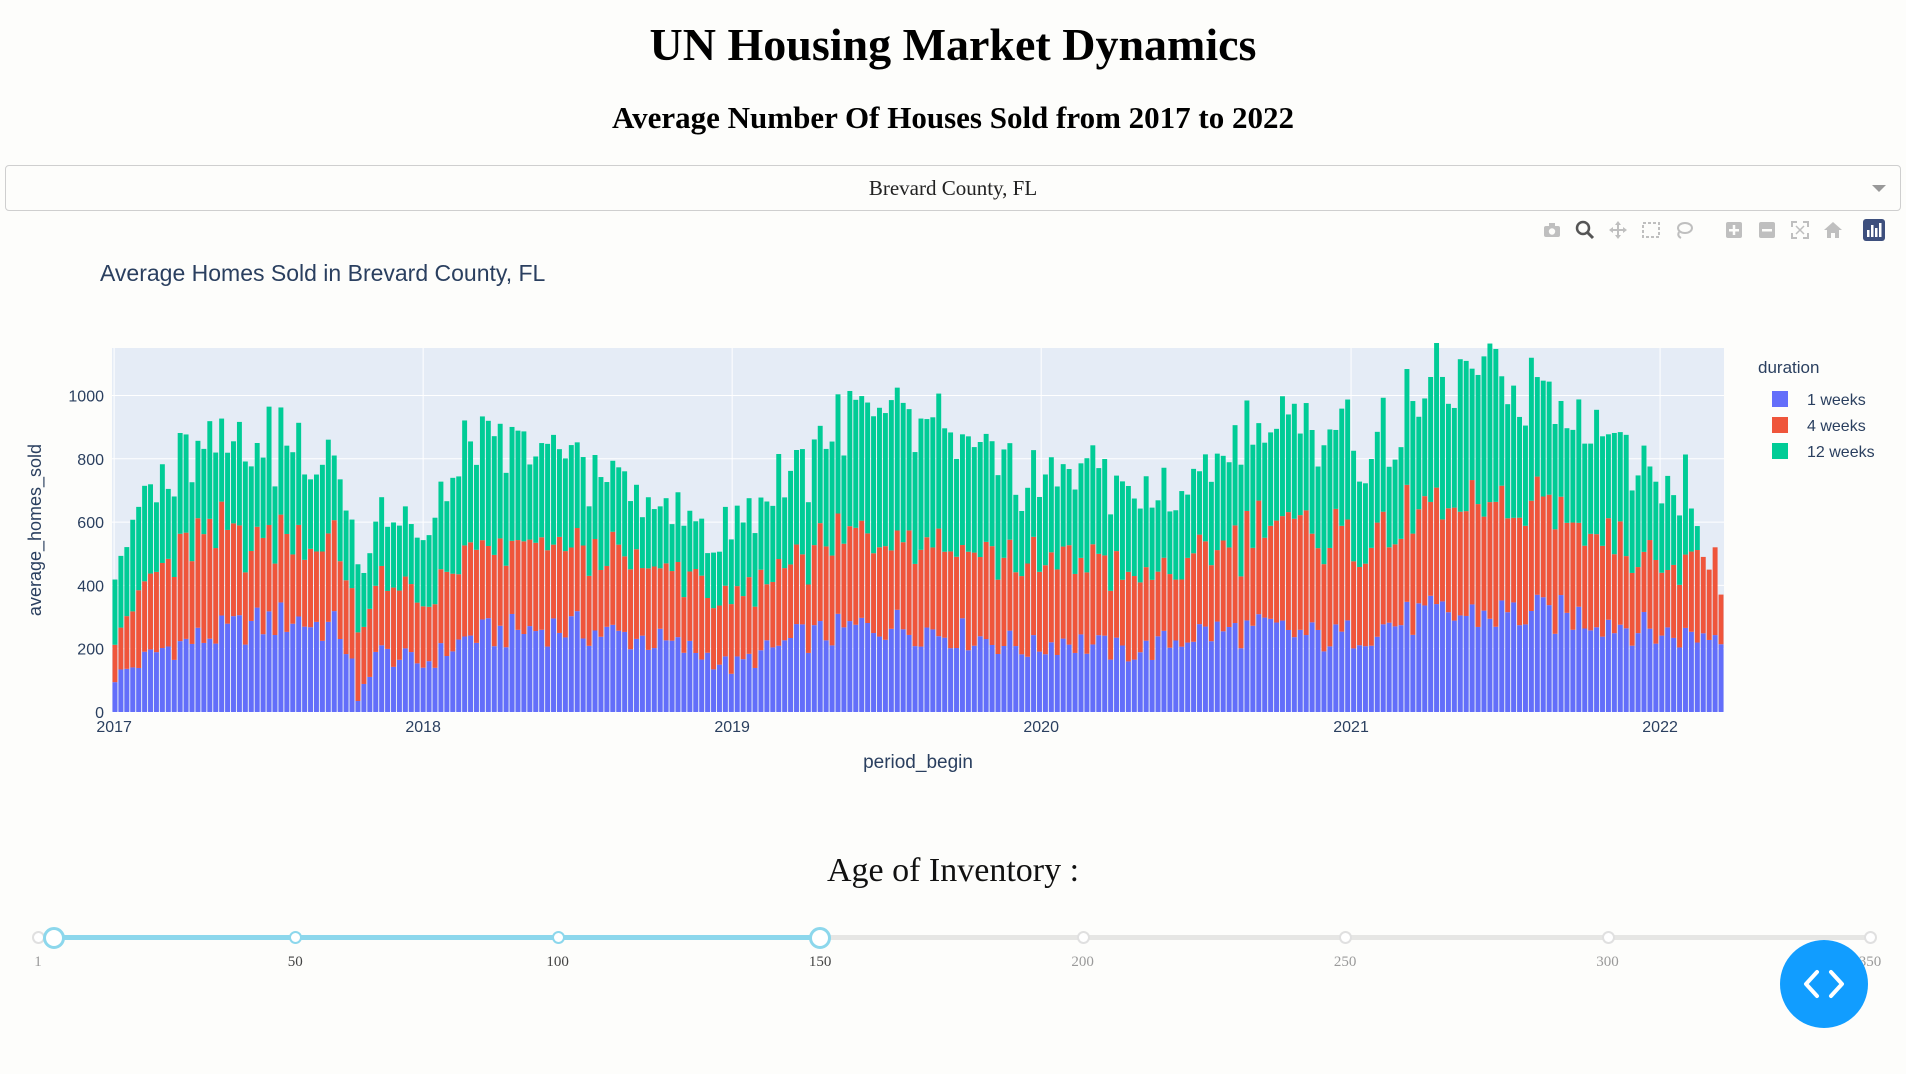 This screenshot has width=1906, height=1074. Describe the element at coordinates (1833, 230) in the screenshot. I see `reset-axes-icon` at that location.